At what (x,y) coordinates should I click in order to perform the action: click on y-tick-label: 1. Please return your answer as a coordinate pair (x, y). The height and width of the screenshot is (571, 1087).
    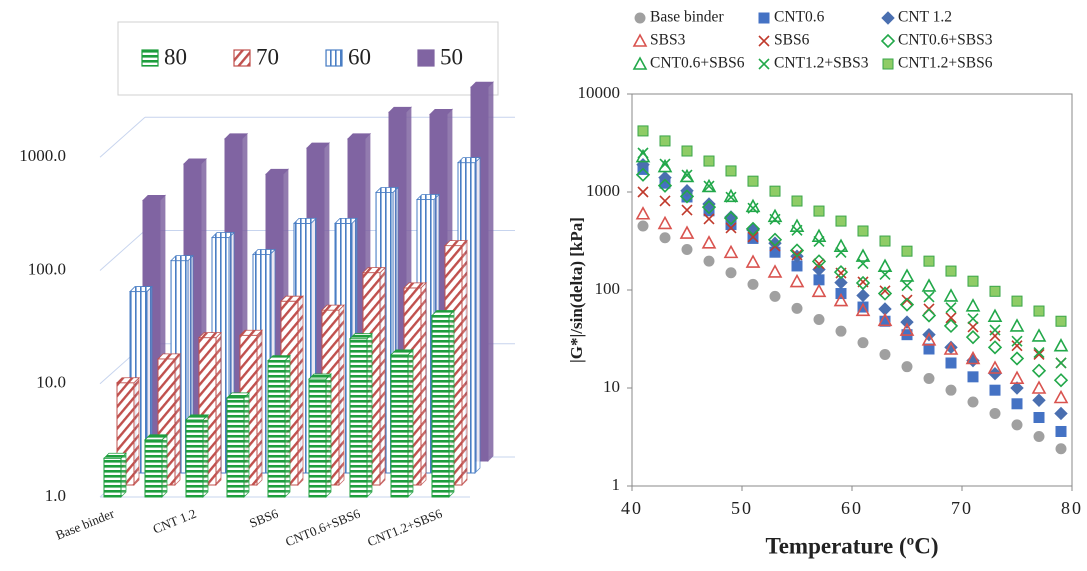
    Looking at the image, I should click on (616, 484).